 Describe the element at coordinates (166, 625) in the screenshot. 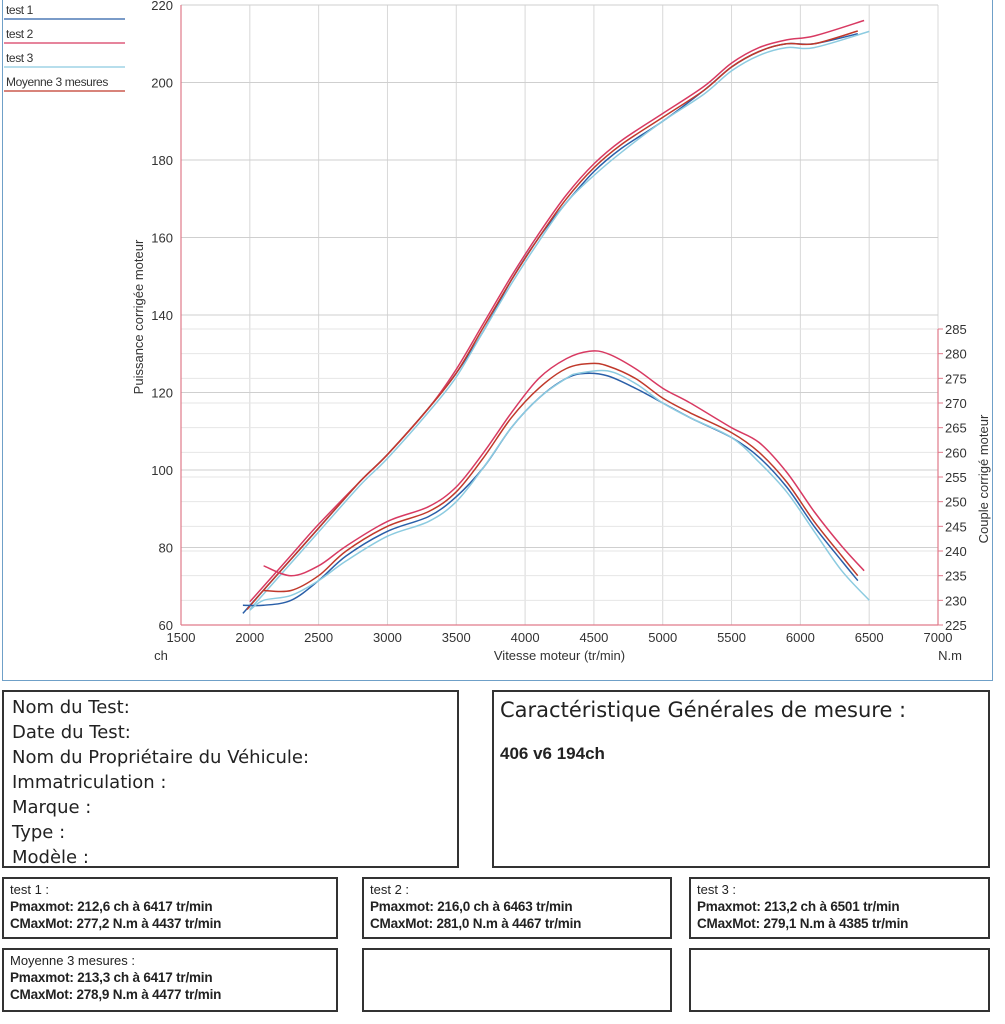

I see `y-tick-label: 60` at that location.